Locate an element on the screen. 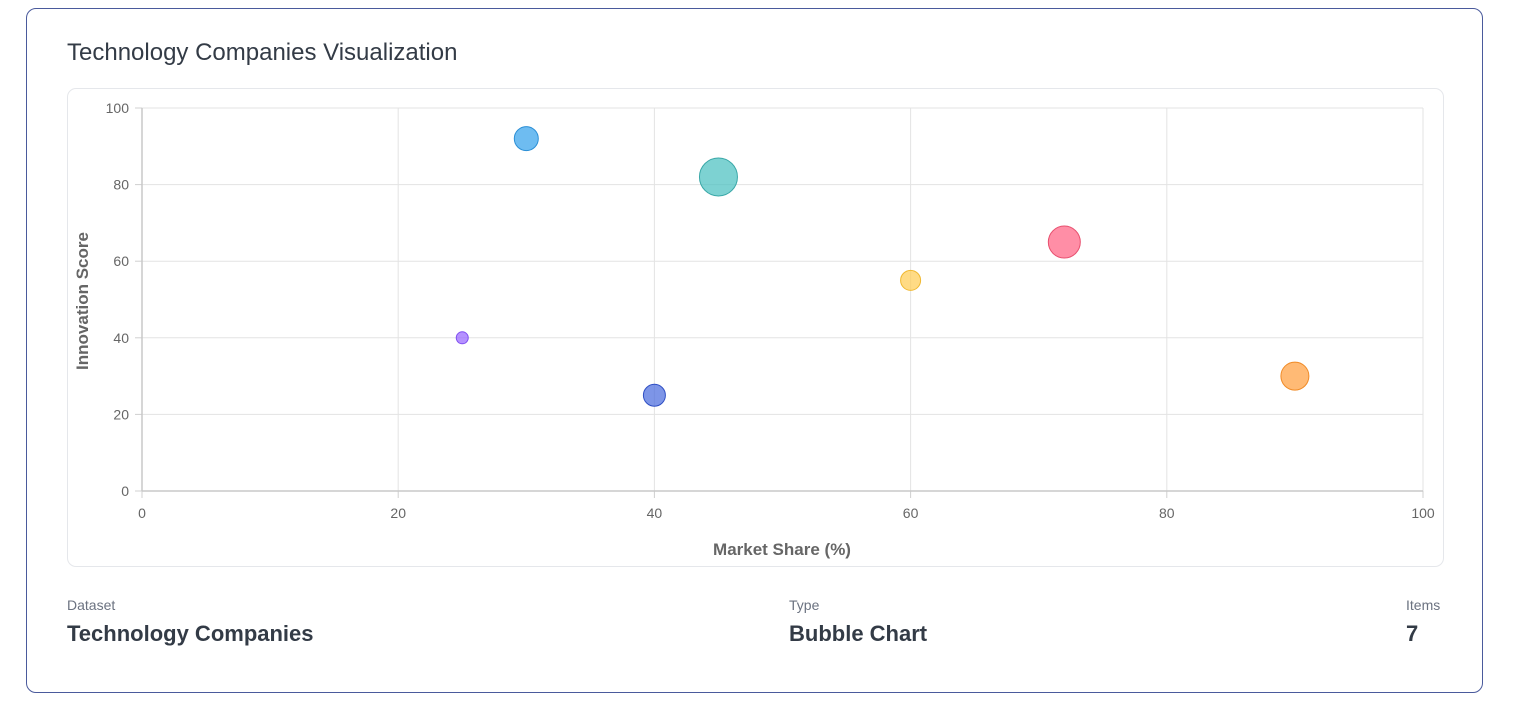 Image resolution: width=1518 pixels, height=703 pixels. items-value: 7 is located at coordinates (1412, 633).